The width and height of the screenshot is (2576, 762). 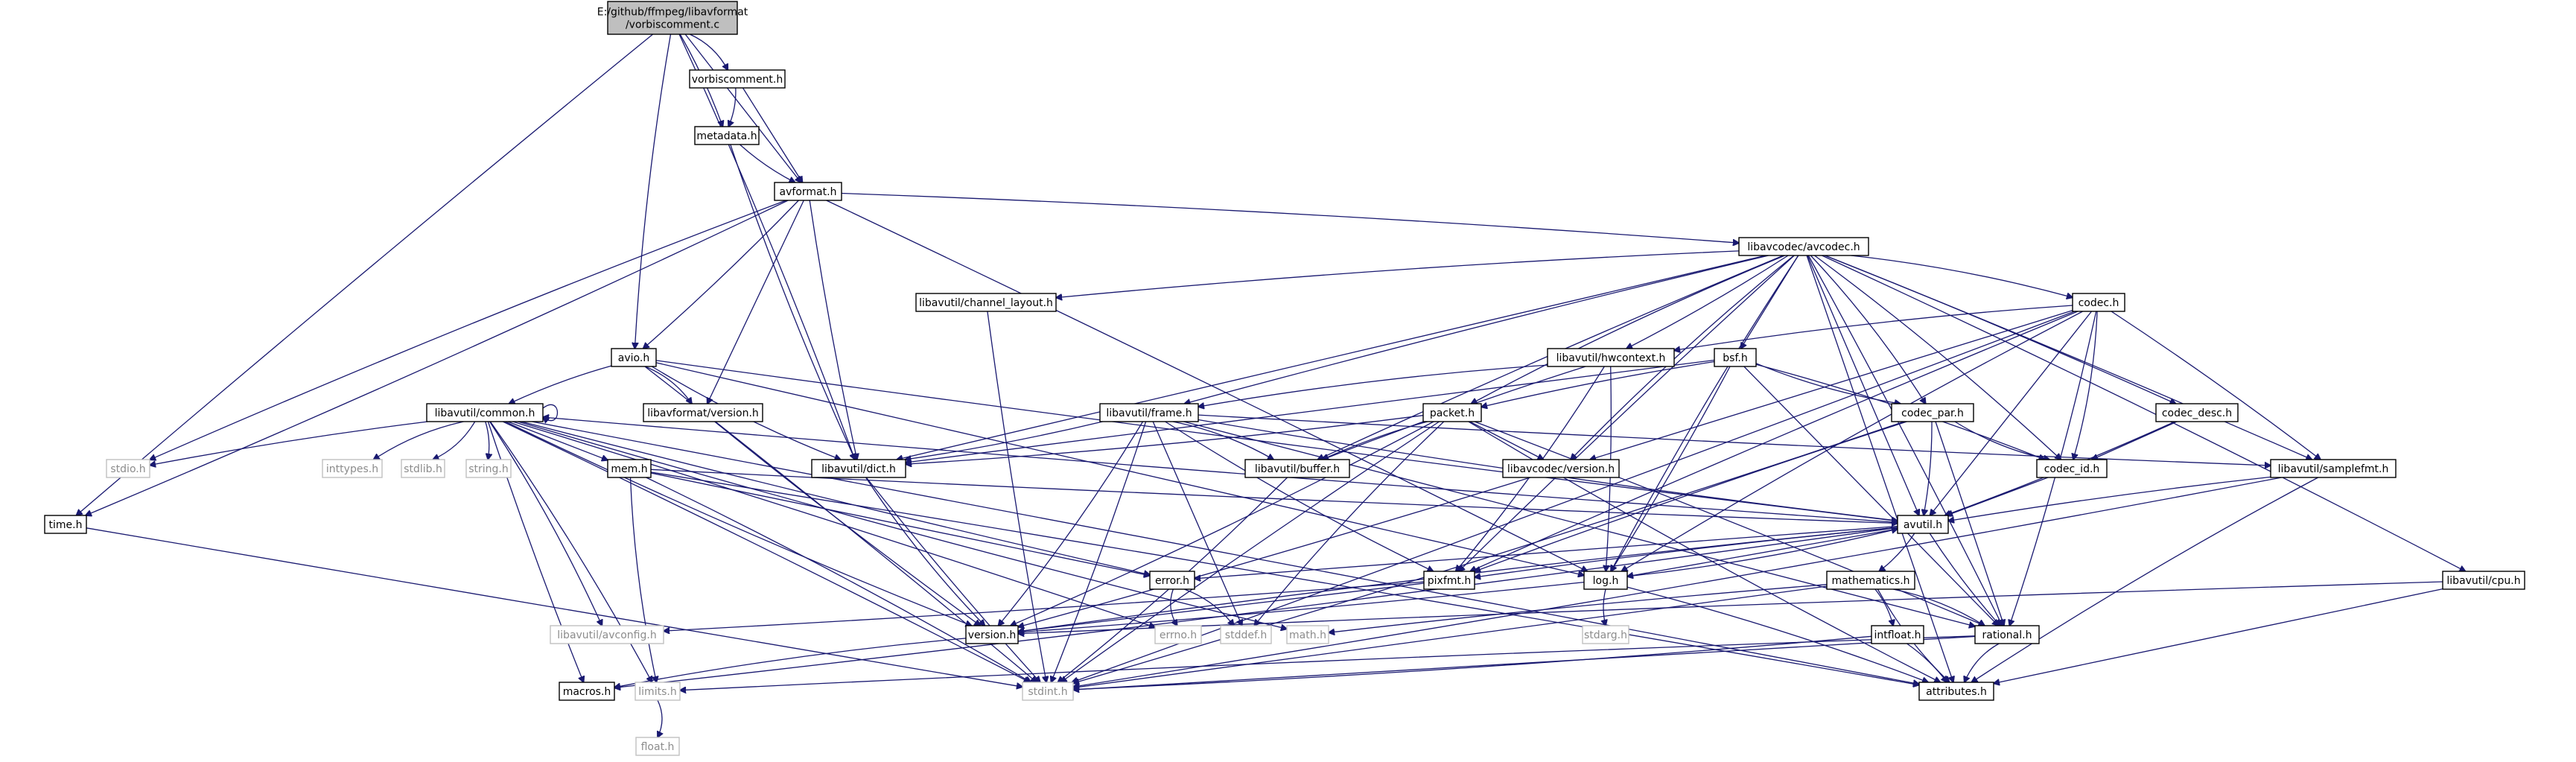 I want to click on edge-avcodec_h-to-attributes_h, so click(x=1879, y=469).